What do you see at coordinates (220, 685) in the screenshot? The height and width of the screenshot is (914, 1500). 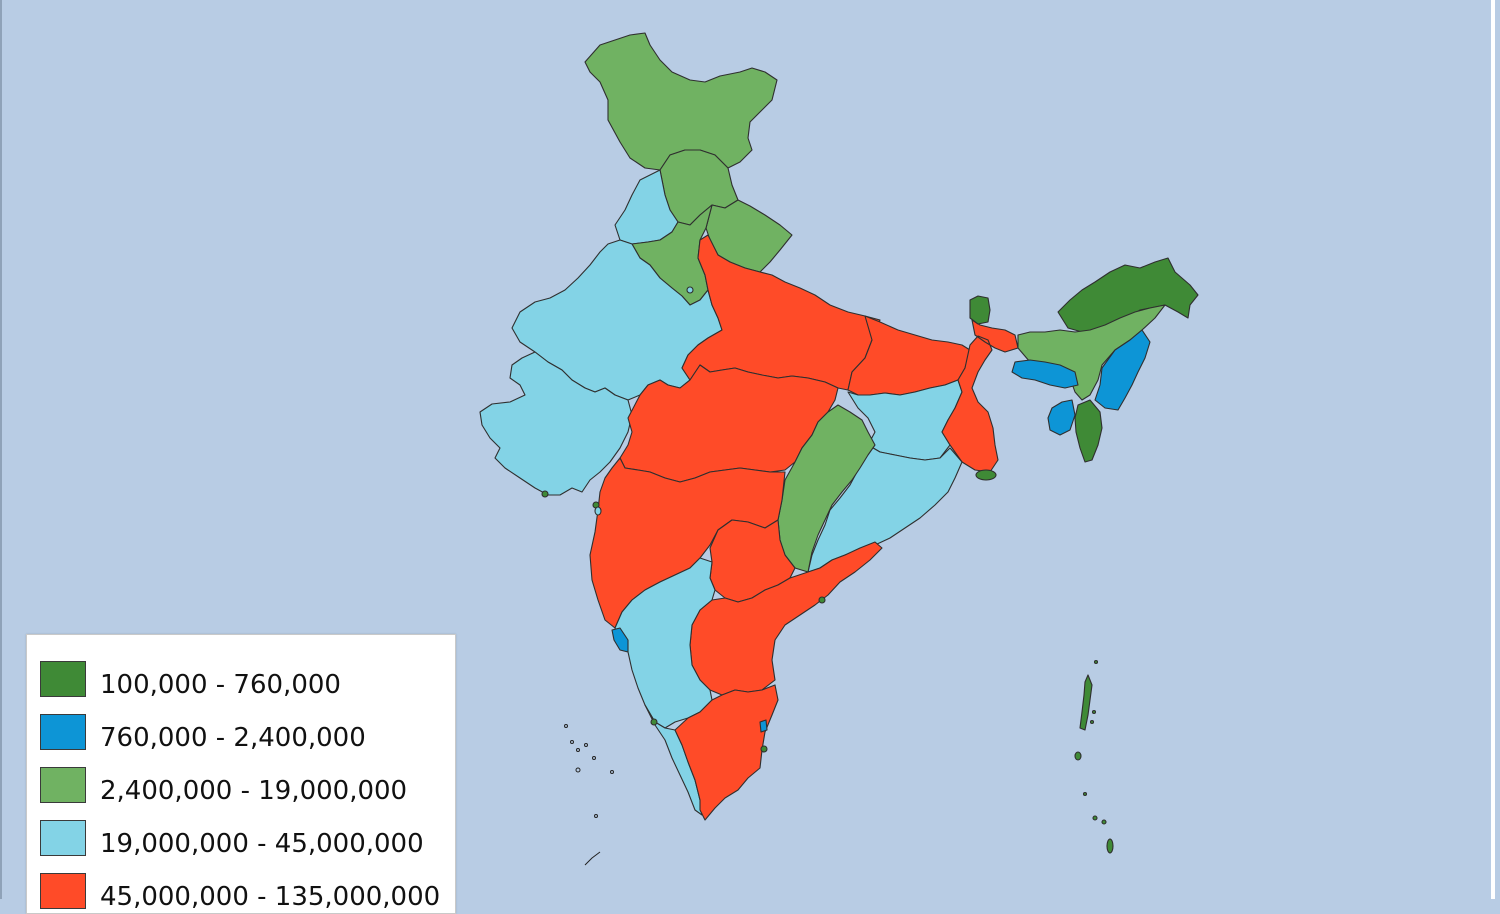 I see `legend-label: 100,000 - 760,000` at bounding box center [220, 685].